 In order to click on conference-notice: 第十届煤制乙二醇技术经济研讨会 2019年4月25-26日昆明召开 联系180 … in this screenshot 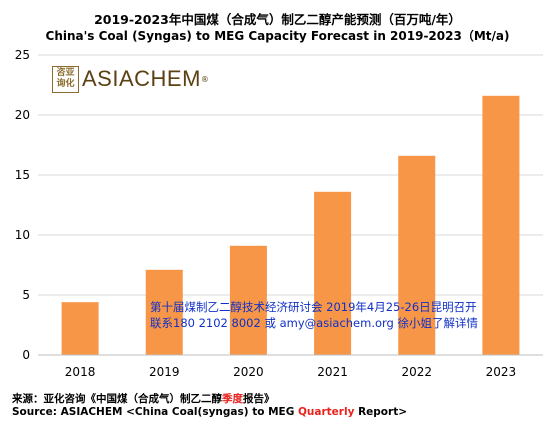, I will do `click(314, 315)`.